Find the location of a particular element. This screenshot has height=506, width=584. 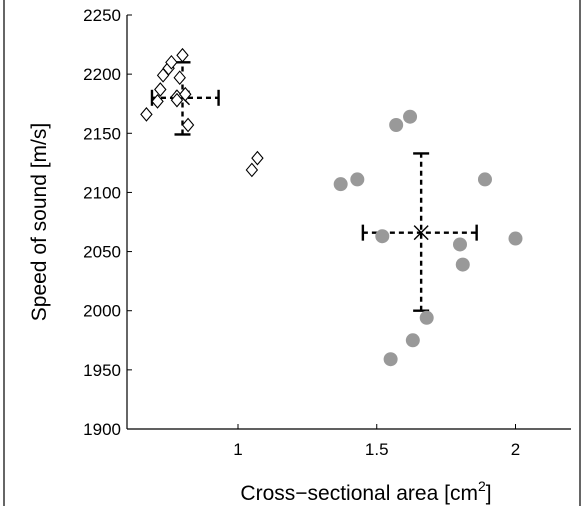

x-axis-label: Cross−sectional area [cm2] is located at coordinates (365, 491).